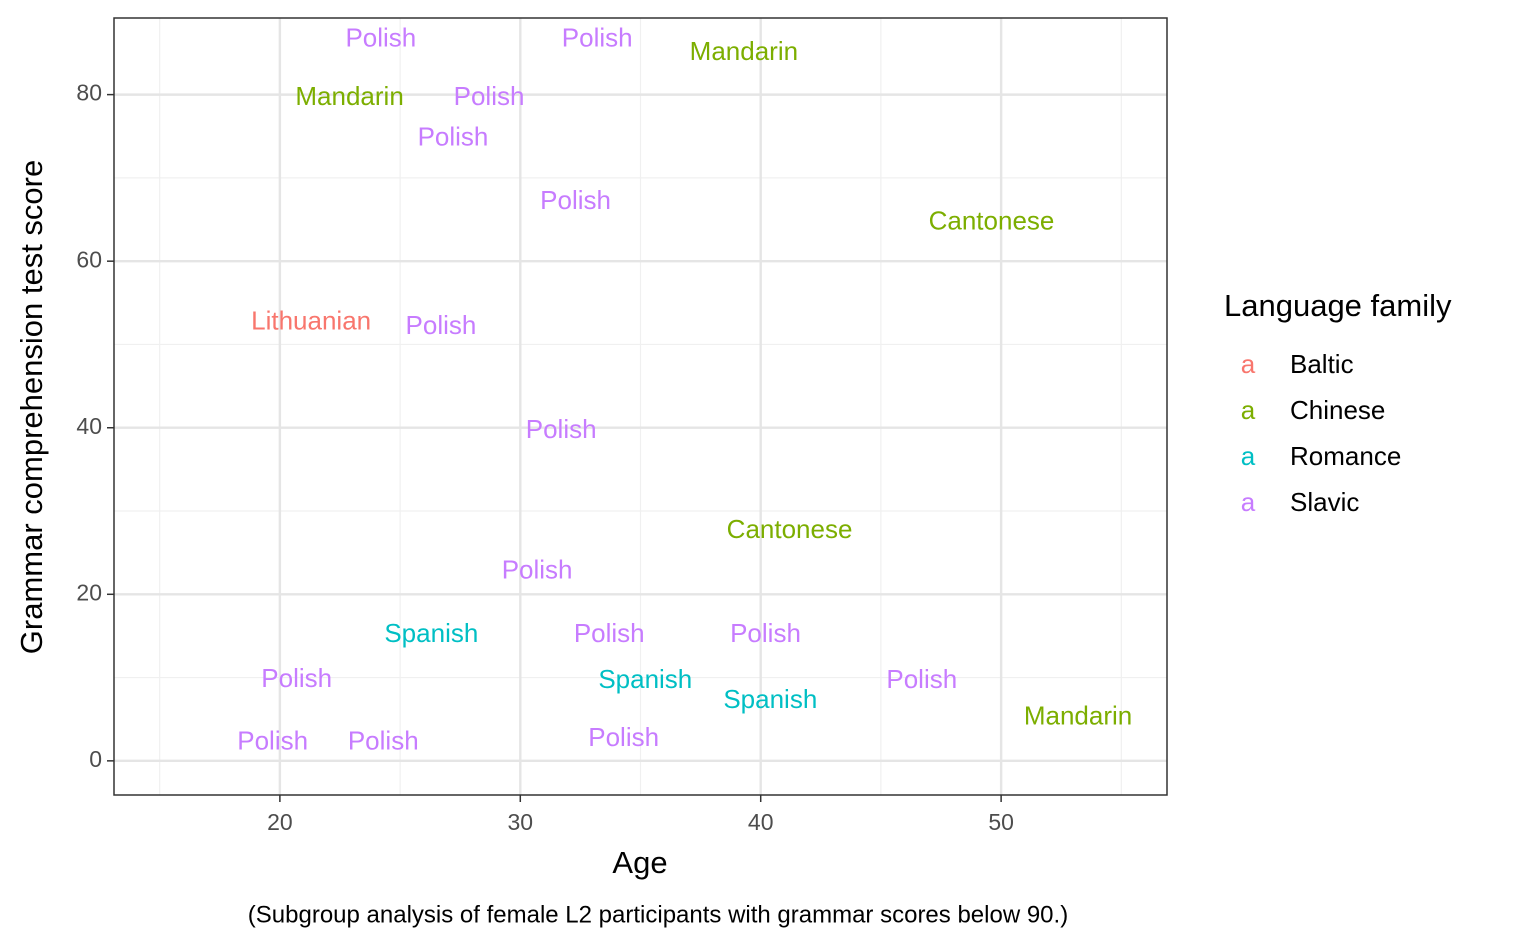  What do you see at coordinates (1001, 822) in the screenshot?
I see `x-tick-label: 50` at bounding box center [1001, 822].